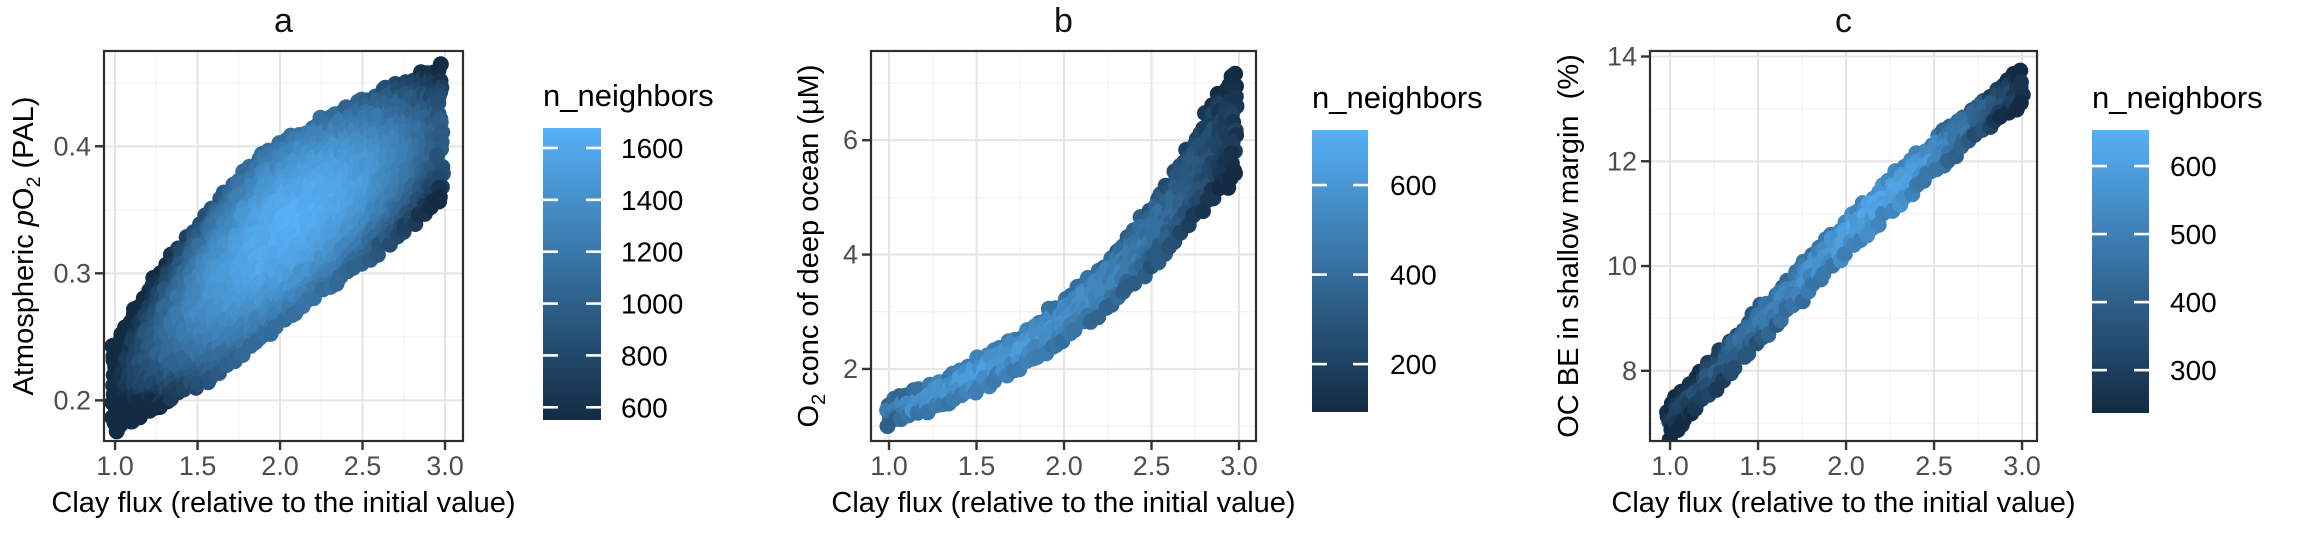 This screenshot has height=534, width=2297. I want to click on legend-b: n_neighbors 600 400 200, so click(1397, 246).